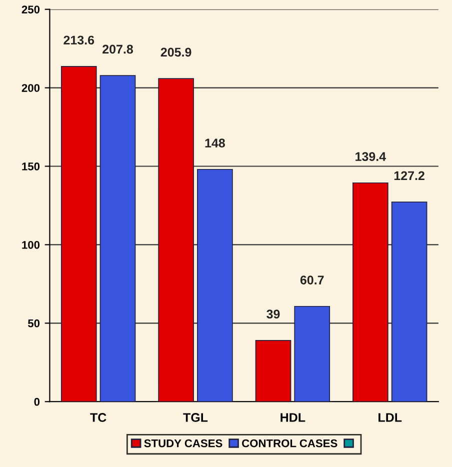  Describe the element at coordinates (79, 40) in the screenshot. I see `data-label: 213.6` at that location.